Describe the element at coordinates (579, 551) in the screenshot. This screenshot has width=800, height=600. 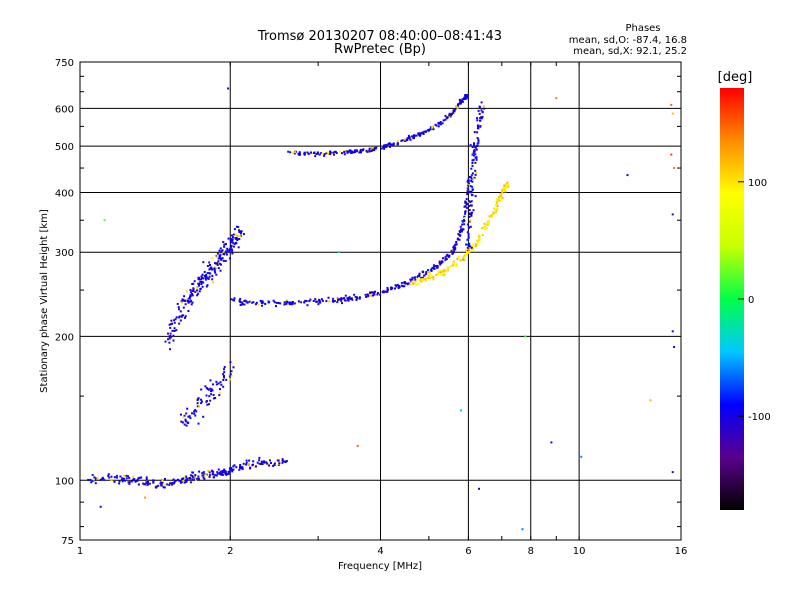
I see `x-tick-label: 10` at that location.